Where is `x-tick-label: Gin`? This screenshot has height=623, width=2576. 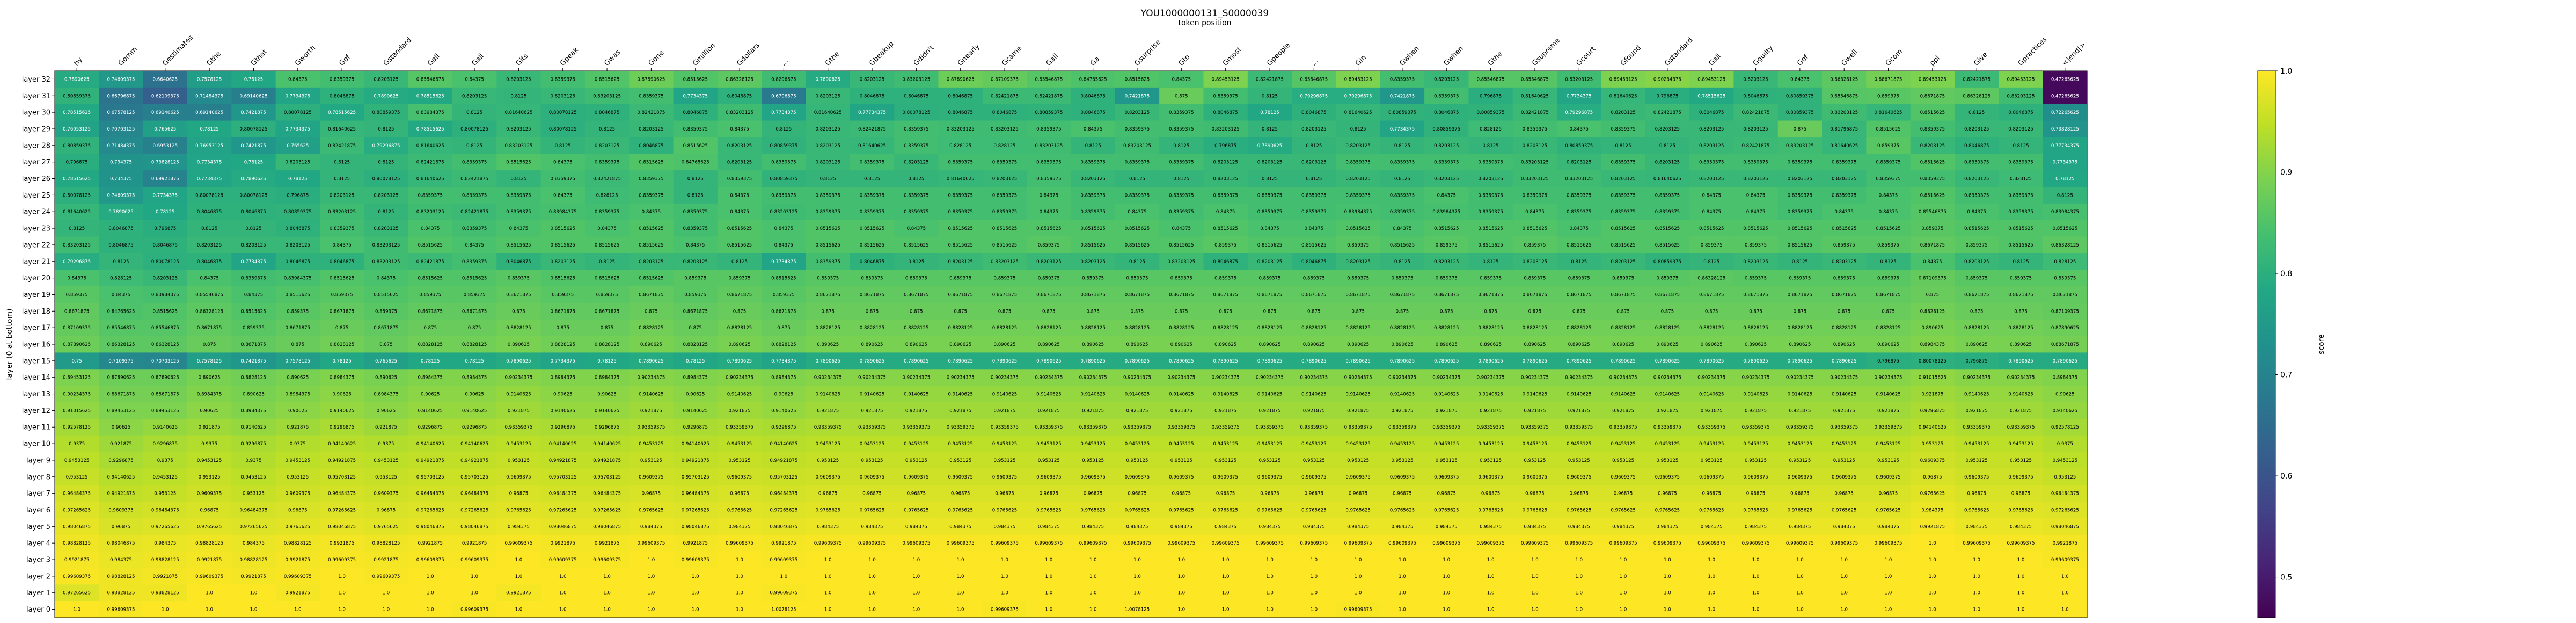
x-tick-label: Gin is located at coordinates (1361, 61).